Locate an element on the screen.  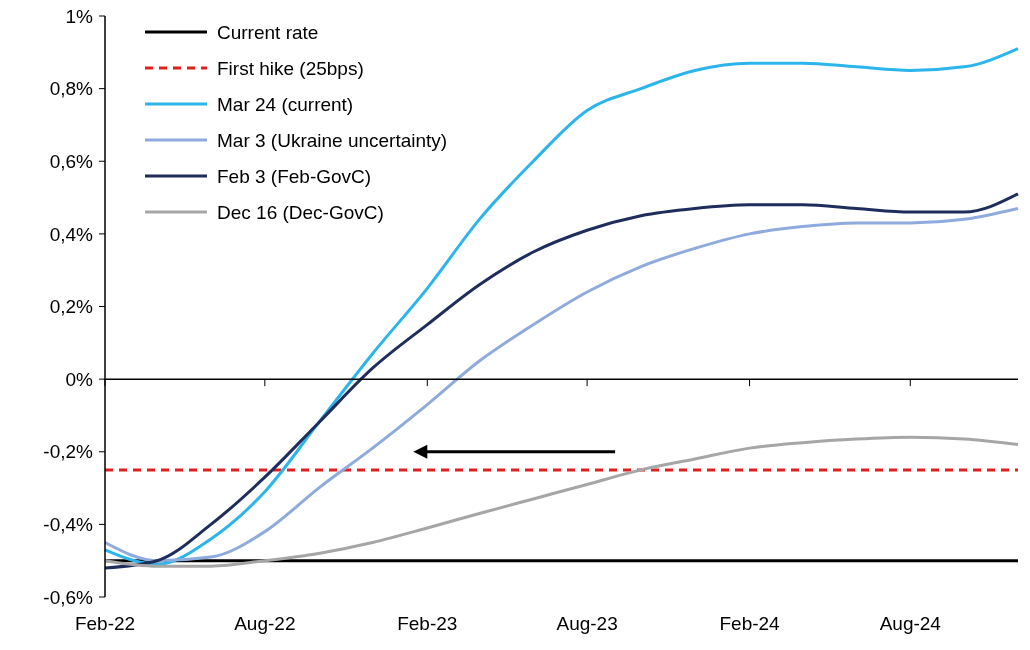
x-tick-label: Aug-23 is located at coordinates (587, 623).